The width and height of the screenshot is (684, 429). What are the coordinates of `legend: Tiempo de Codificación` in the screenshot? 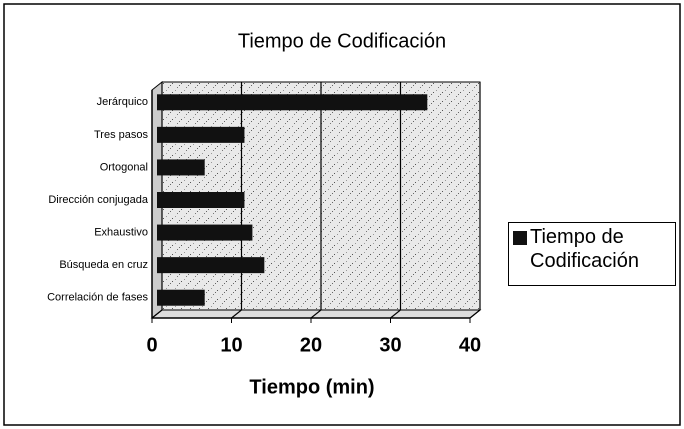 It's located at (592, 254).